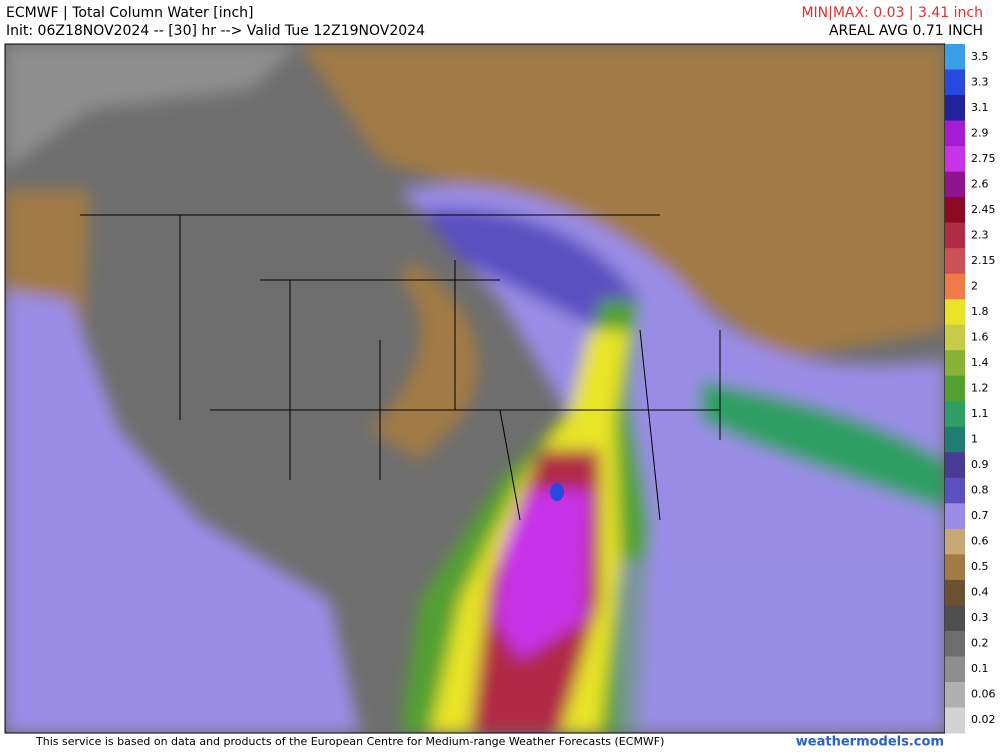 This screenshot has width=1000, height=754. I want to click on level-label: 2.6, so click(980, 183).